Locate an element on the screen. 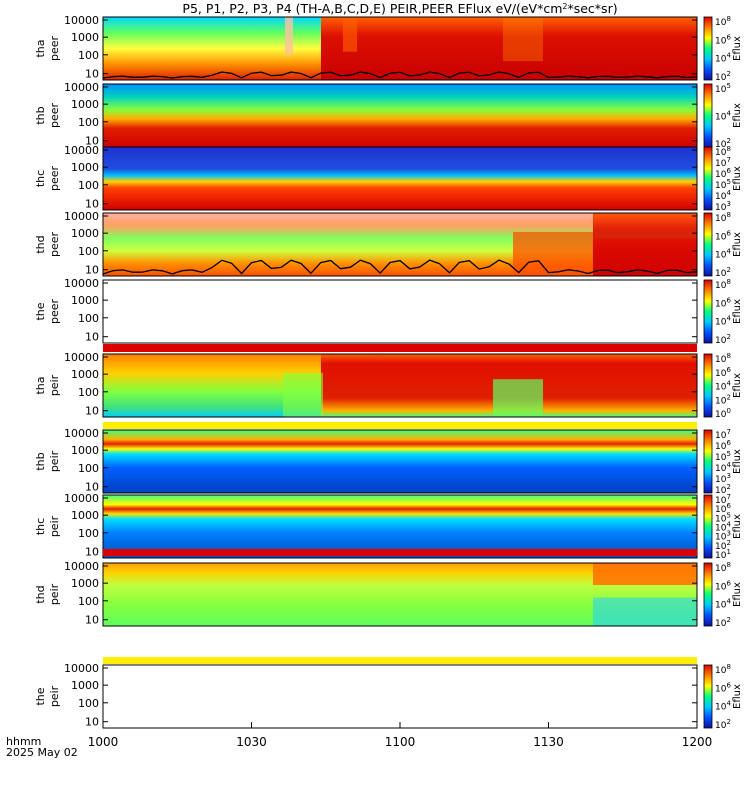 The width and height of the screenshot is (750, 800). panel-probe-label: tha is located at coordinates (40, 48).